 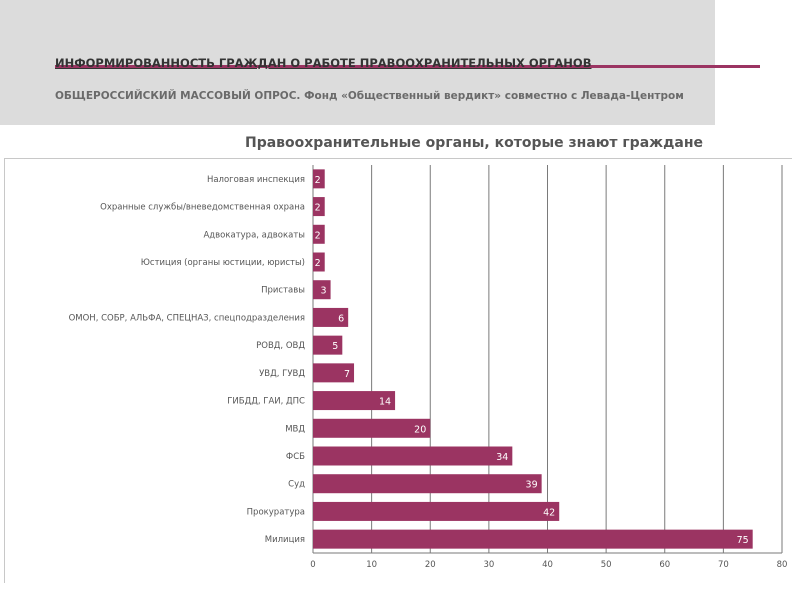 What do you see at coordinates (295, 429) in the screenshot?
I see `category-label: МВД` at bounding box center [295, 429].